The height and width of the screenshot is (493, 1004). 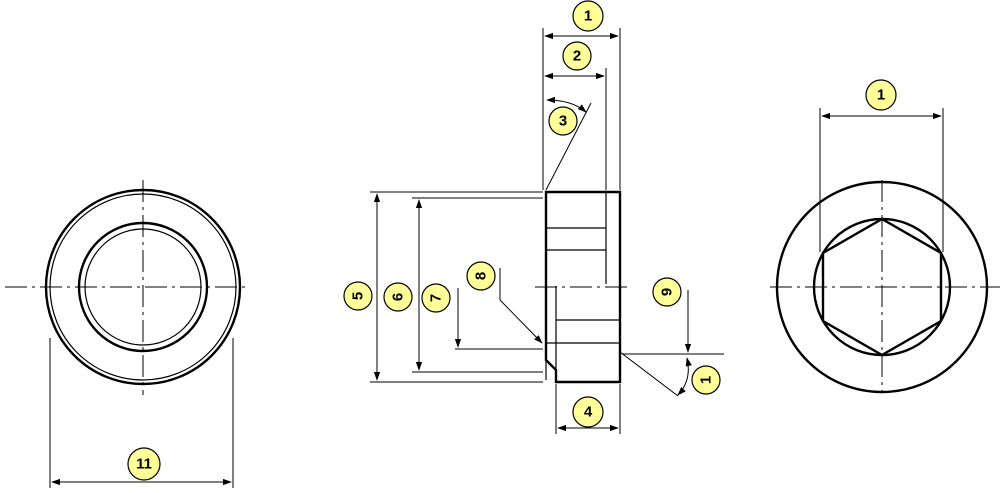 I want to click on angle-line-side, so click(x=649, y=374).